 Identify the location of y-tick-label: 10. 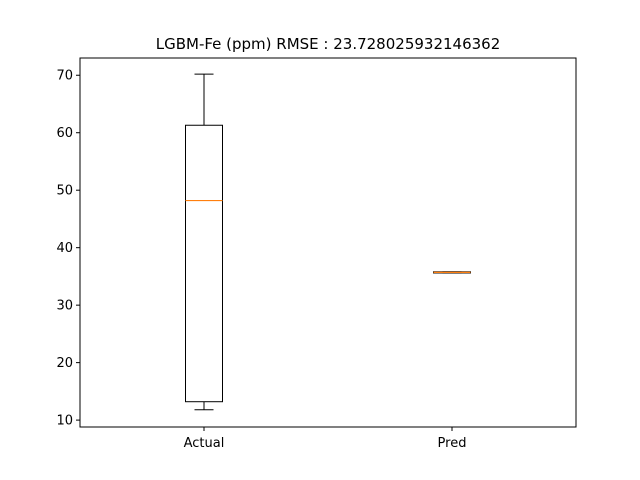
(64, 421).